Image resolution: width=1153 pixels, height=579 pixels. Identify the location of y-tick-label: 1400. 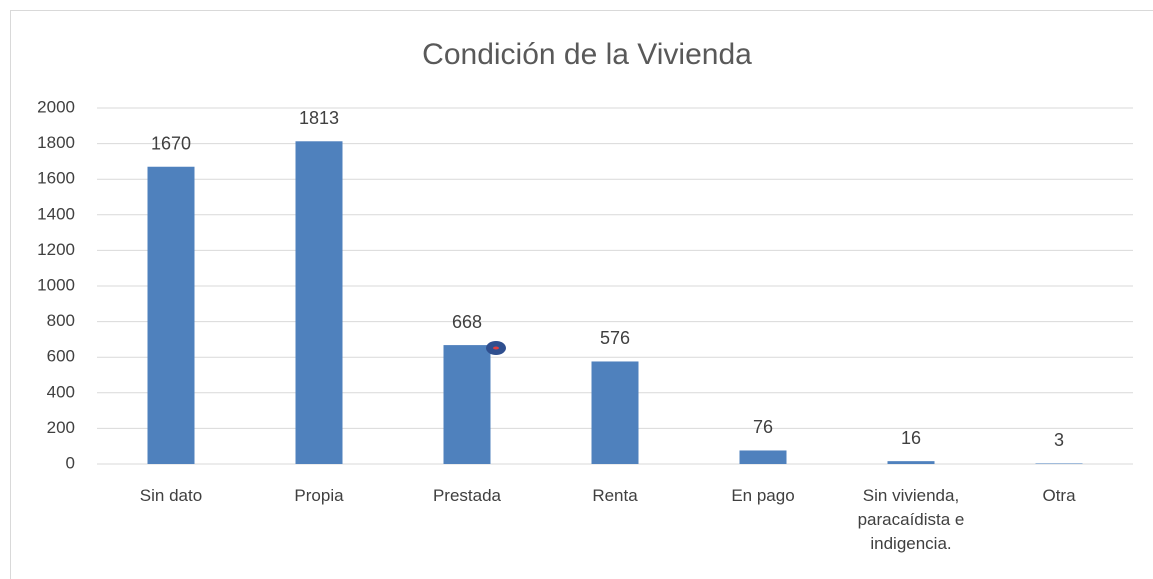
(56, 213).